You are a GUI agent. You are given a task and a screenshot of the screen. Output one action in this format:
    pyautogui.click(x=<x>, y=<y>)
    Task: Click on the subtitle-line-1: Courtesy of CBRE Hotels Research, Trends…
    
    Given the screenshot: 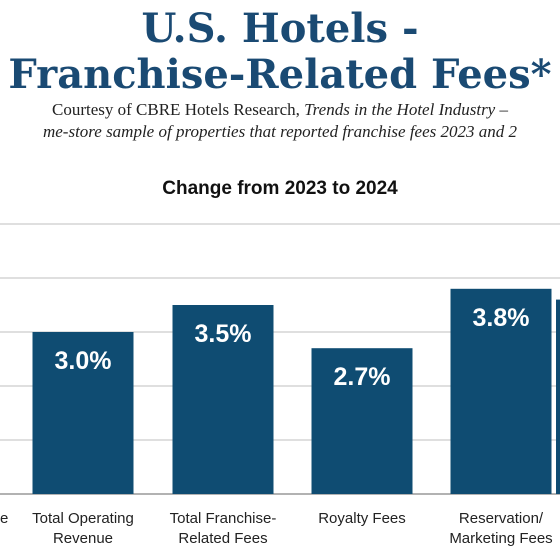 What is the action you would take?
    pyautogui.click(x=280, y=110)
    